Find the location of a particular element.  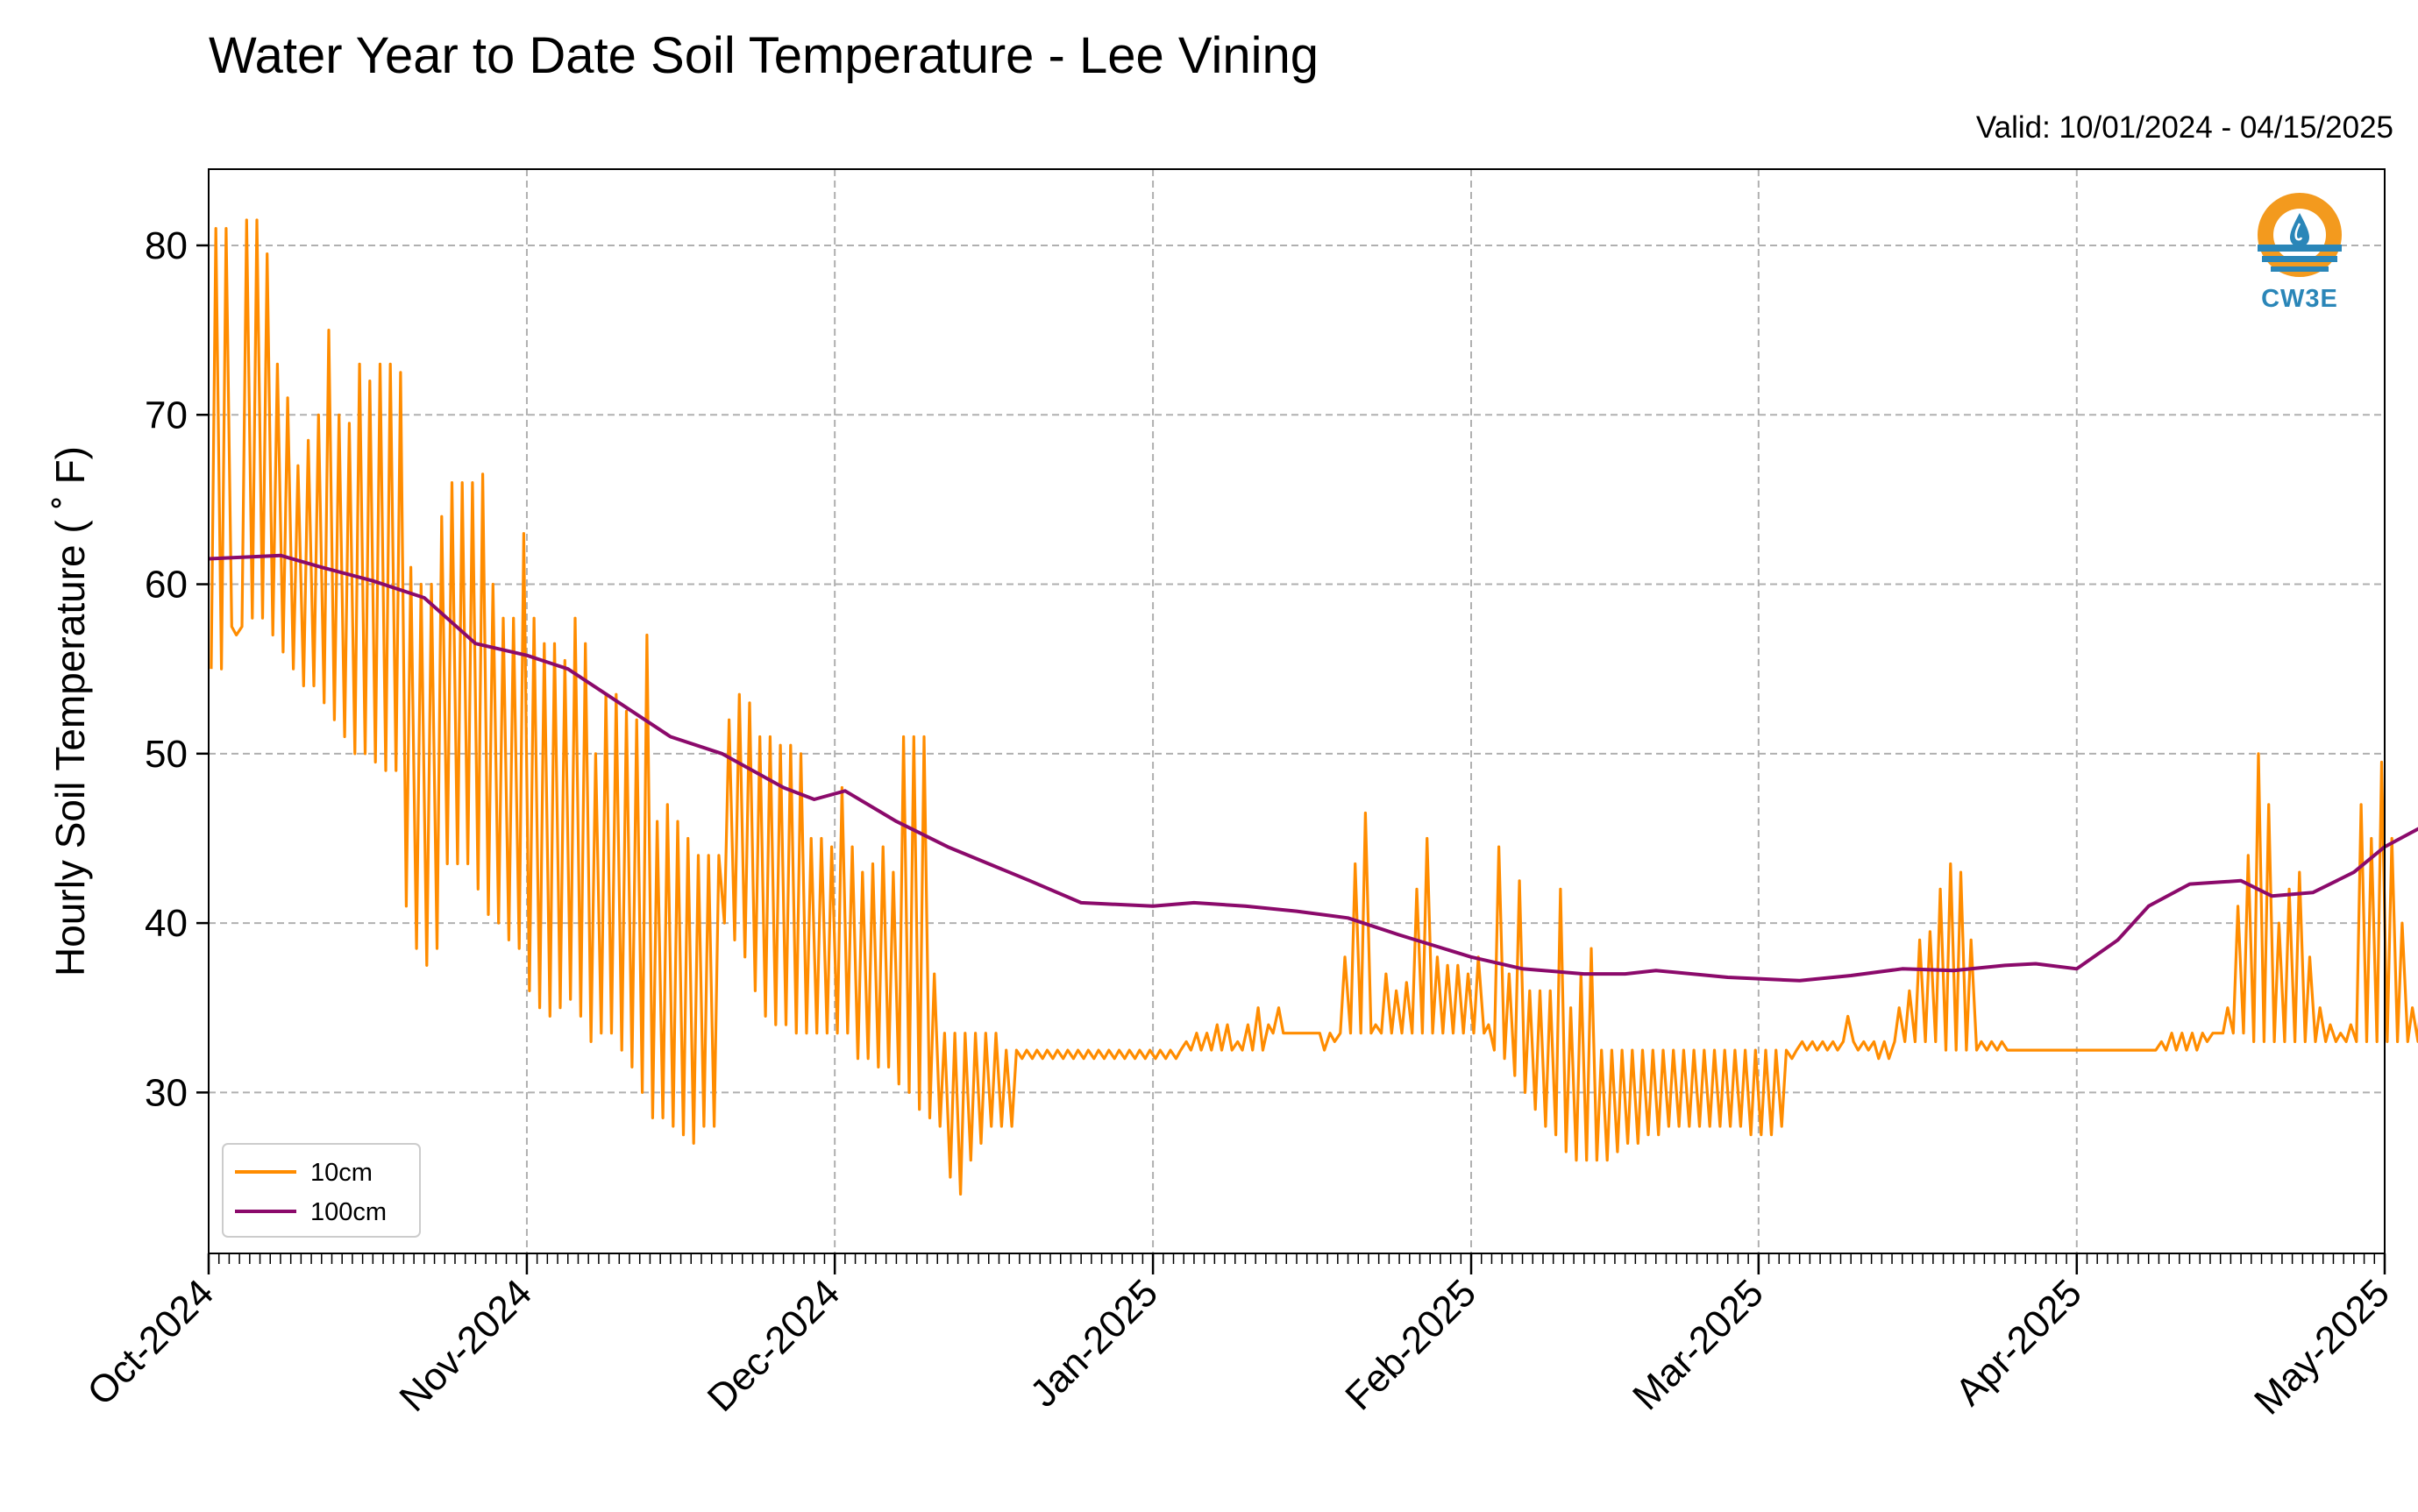

y-tick-label: 80 is located at coordinates (166, 245).